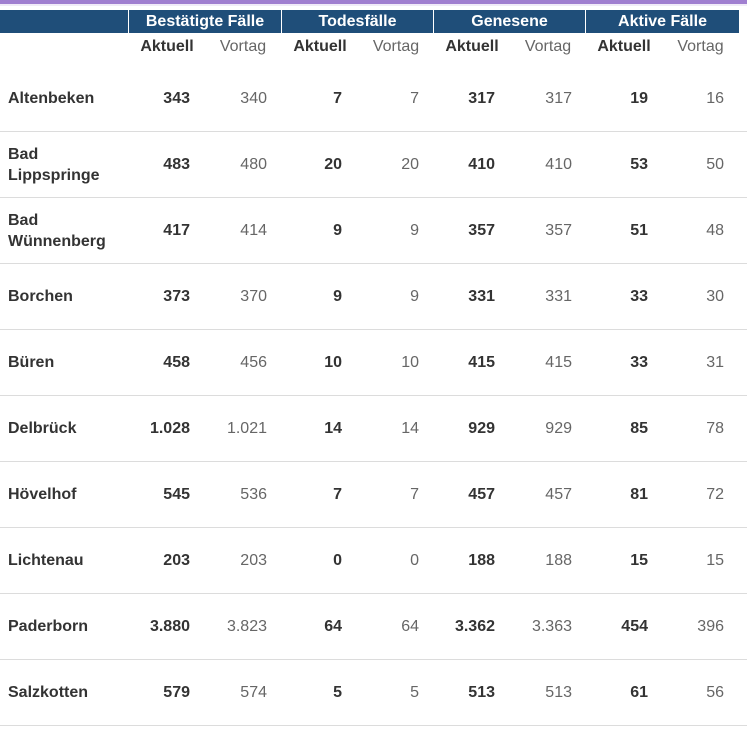 Image resolution: width=747 pixels, height=736 pixels. Describe the element at coordinates (481, 230) in the screenshot. I see `cell-recovered-current: 357` at that location.